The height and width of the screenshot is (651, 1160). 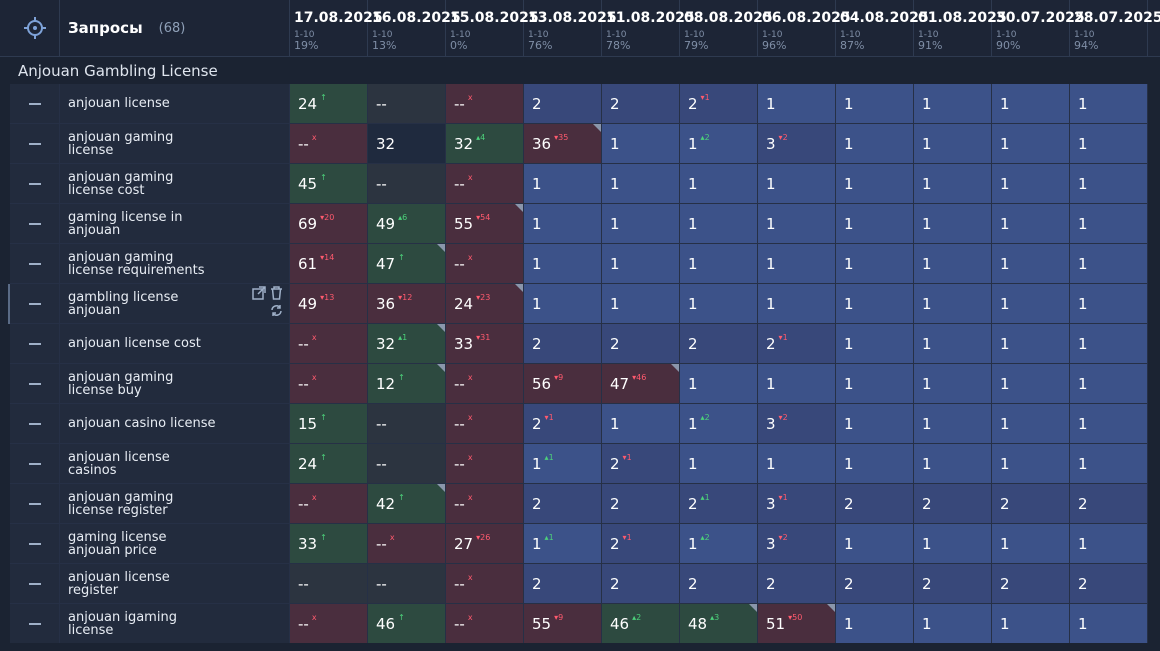 I want to click on keyword-cell: anjouan gaming license, so click(x=175, y=144).